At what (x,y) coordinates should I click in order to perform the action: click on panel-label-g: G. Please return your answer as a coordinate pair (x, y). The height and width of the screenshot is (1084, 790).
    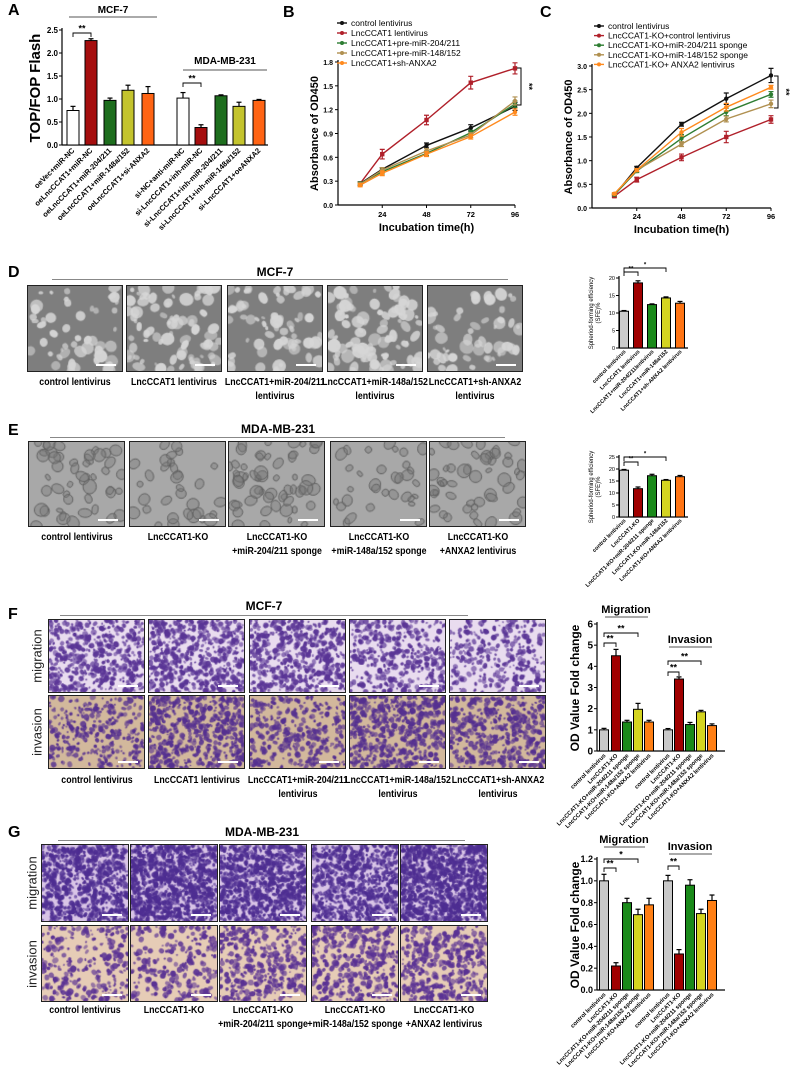
    Looking at the image, I should click on (14, 832).